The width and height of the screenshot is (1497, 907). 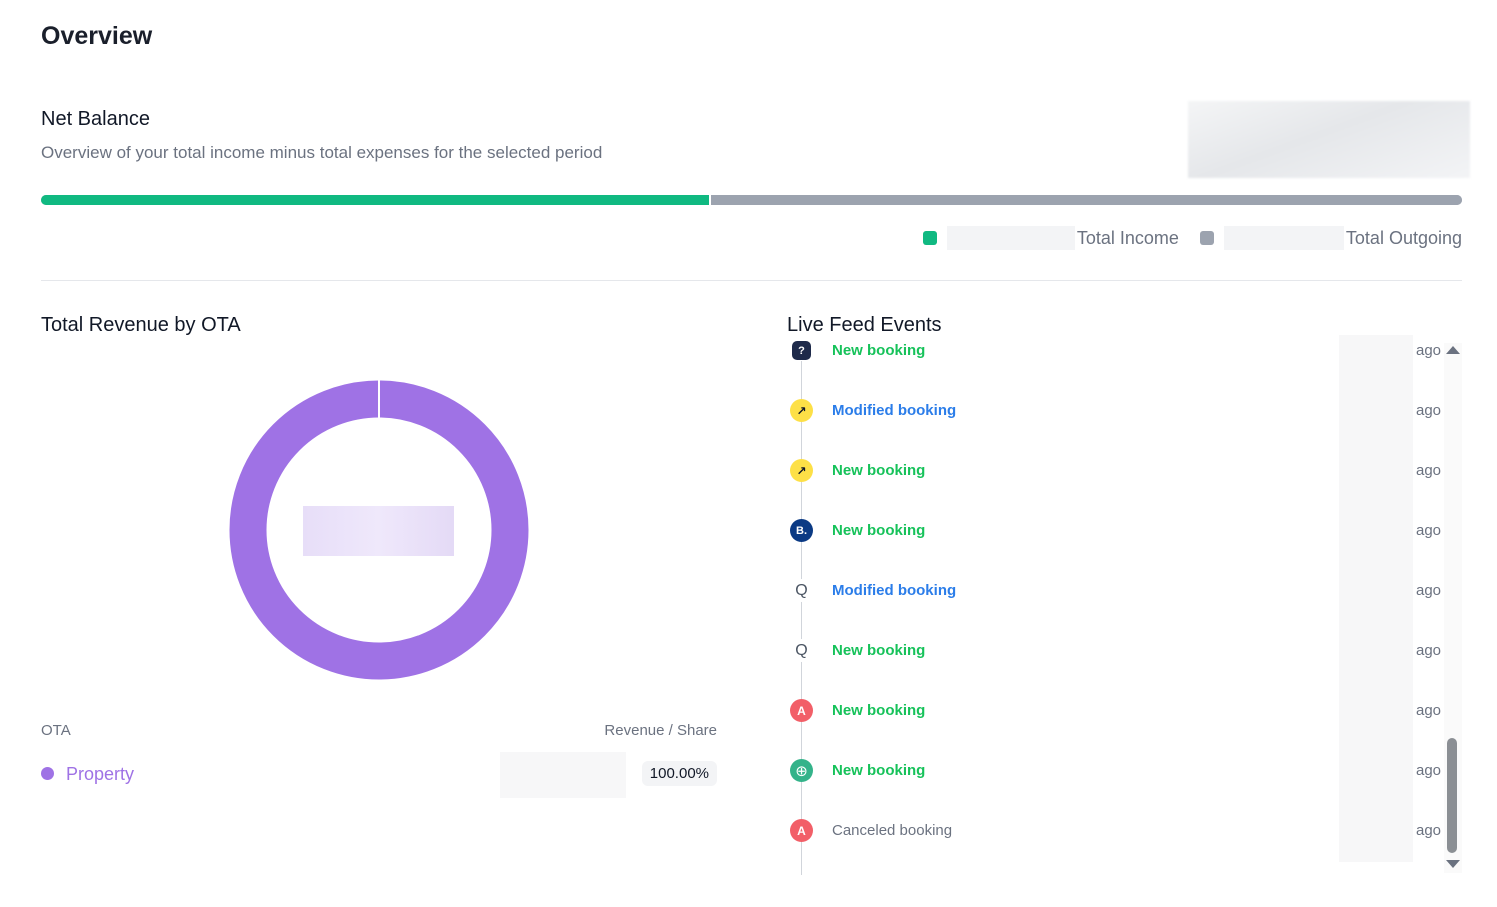 I want to click on ota-column-header: OTA, so click(x=56, y=730).